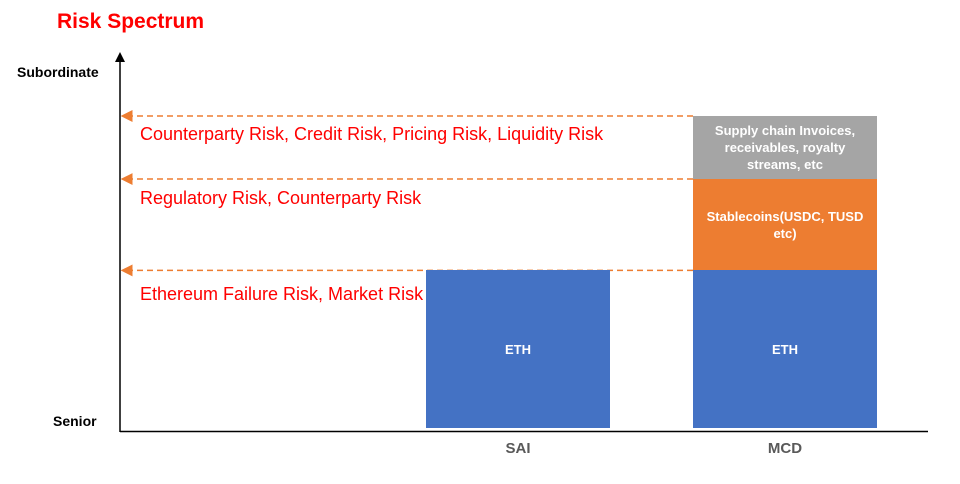 Image resolution: width=960 pixels, height=484 pixels. What do you see at coordinates (785, 349) in the screenshot?
I see `bar-mcd-eth: ETH` at bounding box center [785, 349].